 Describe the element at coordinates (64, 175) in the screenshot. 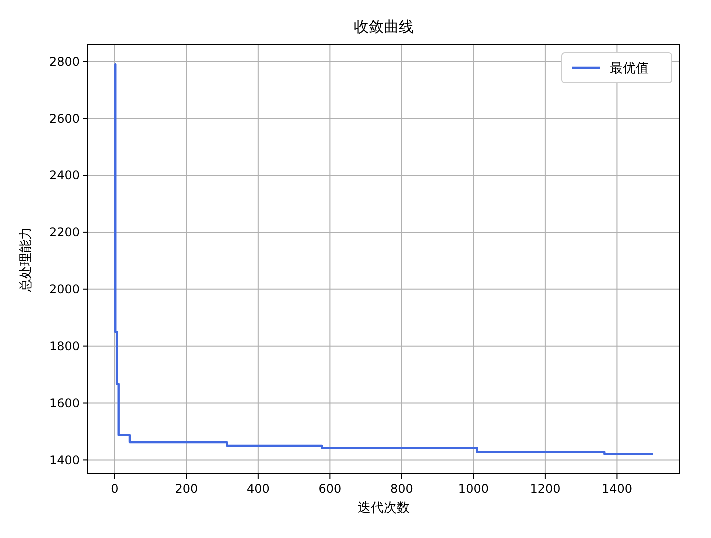

I see `y-tick-label: 2400` at that location.